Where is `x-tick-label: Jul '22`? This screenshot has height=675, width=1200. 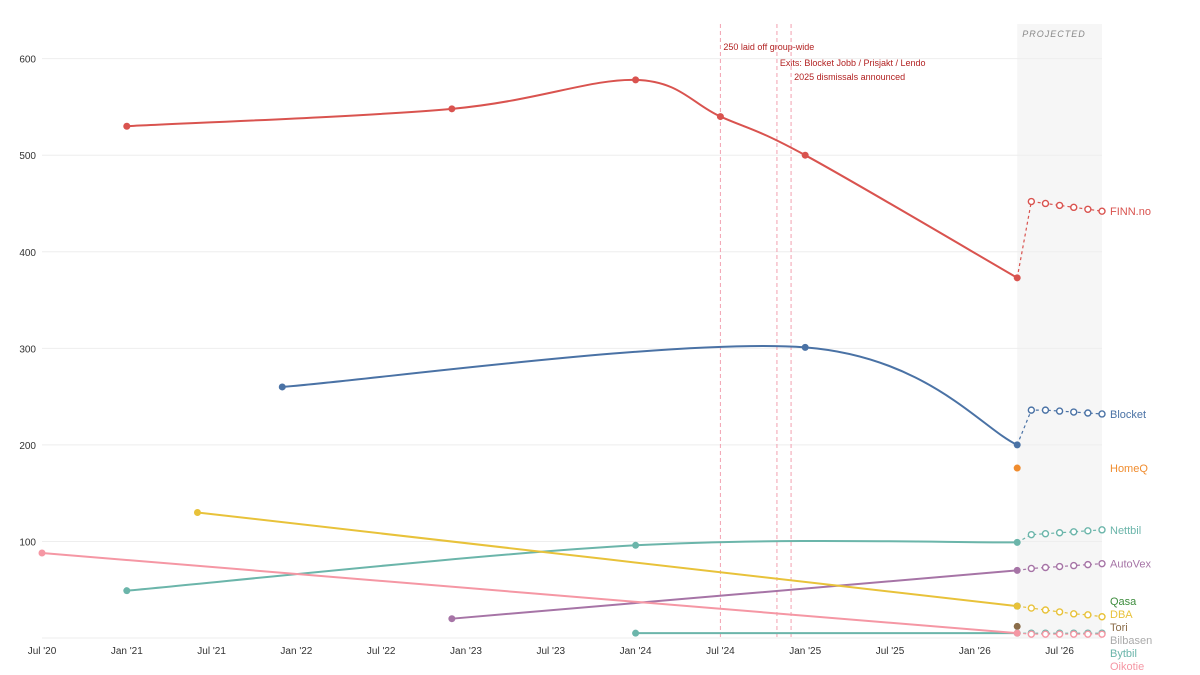 x-tick-label: Jul '22 is located at coordinates (381, 651).